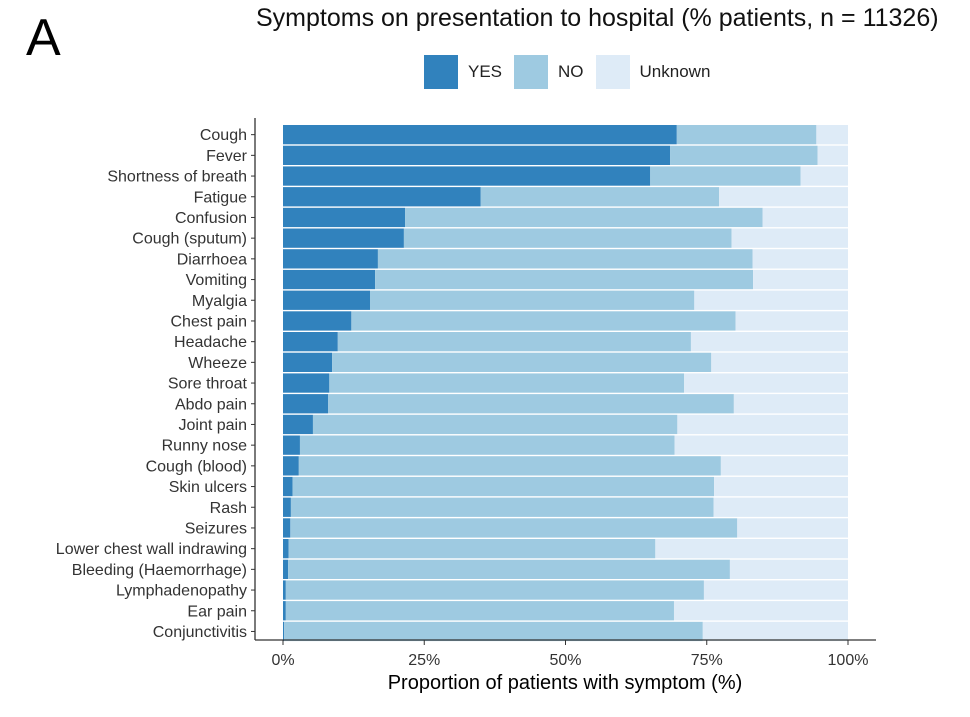 This screenshot has height=717, width=970. What do you see at coordinates (43, 38) in the screenshot?
I see `panel-label: A` at bounding box center [43, 38].